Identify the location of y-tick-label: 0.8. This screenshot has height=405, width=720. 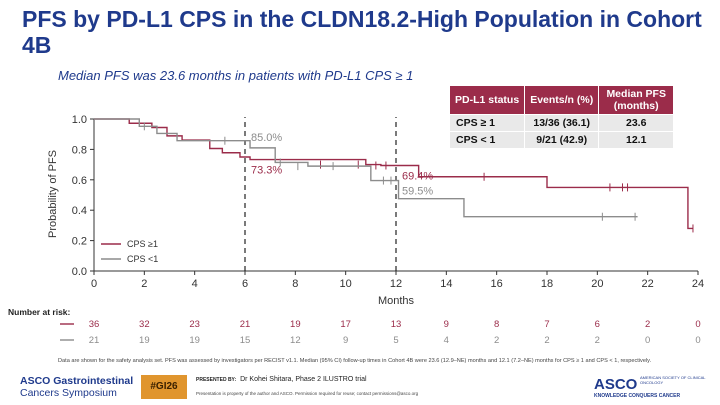
(79, 150).